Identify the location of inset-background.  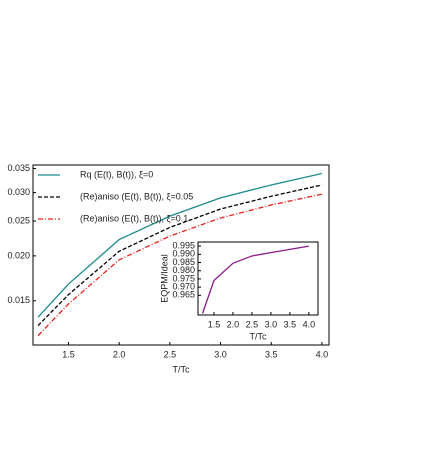
(258, 278).